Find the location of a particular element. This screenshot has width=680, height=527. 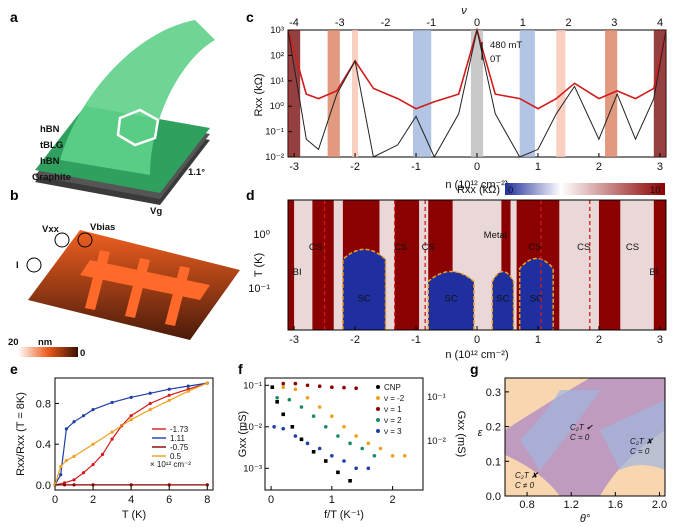

source-icon is located at coordinates (85, 240).